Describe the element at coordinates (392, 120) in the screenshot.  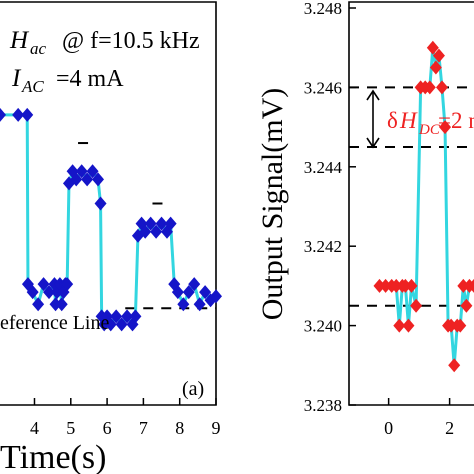
I see `delta-h-prefix: δ` at that location.